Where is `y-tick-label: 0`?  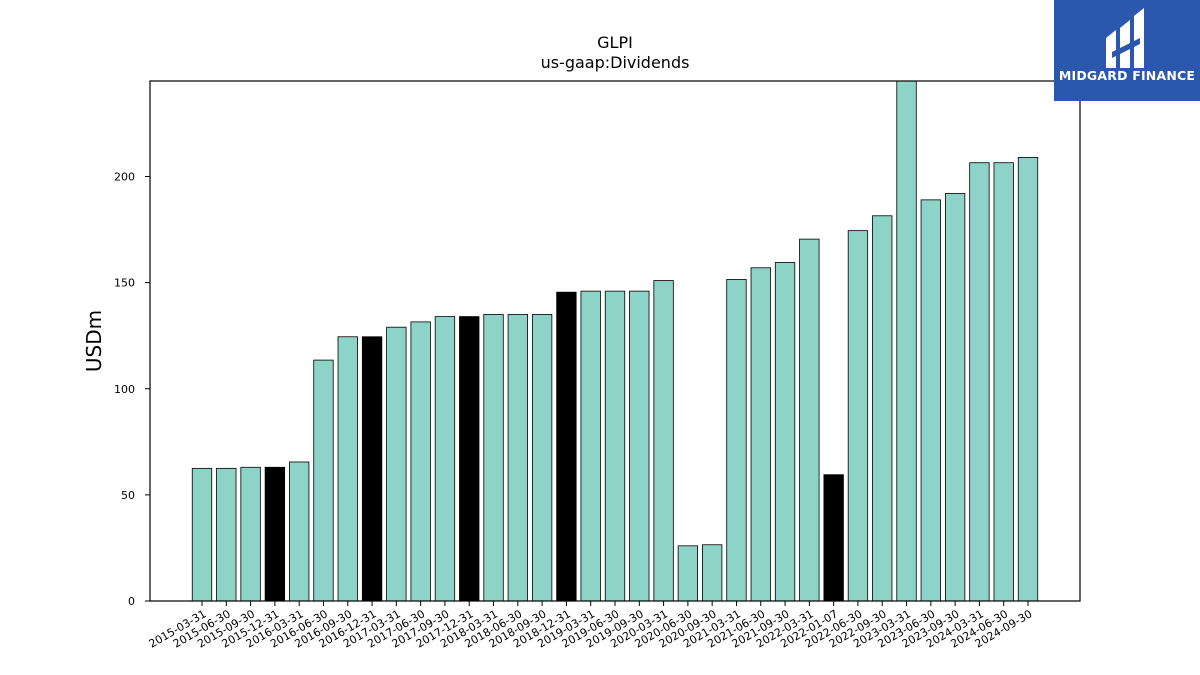 y-tick-label: 0 is located at coordinates (131, 601).